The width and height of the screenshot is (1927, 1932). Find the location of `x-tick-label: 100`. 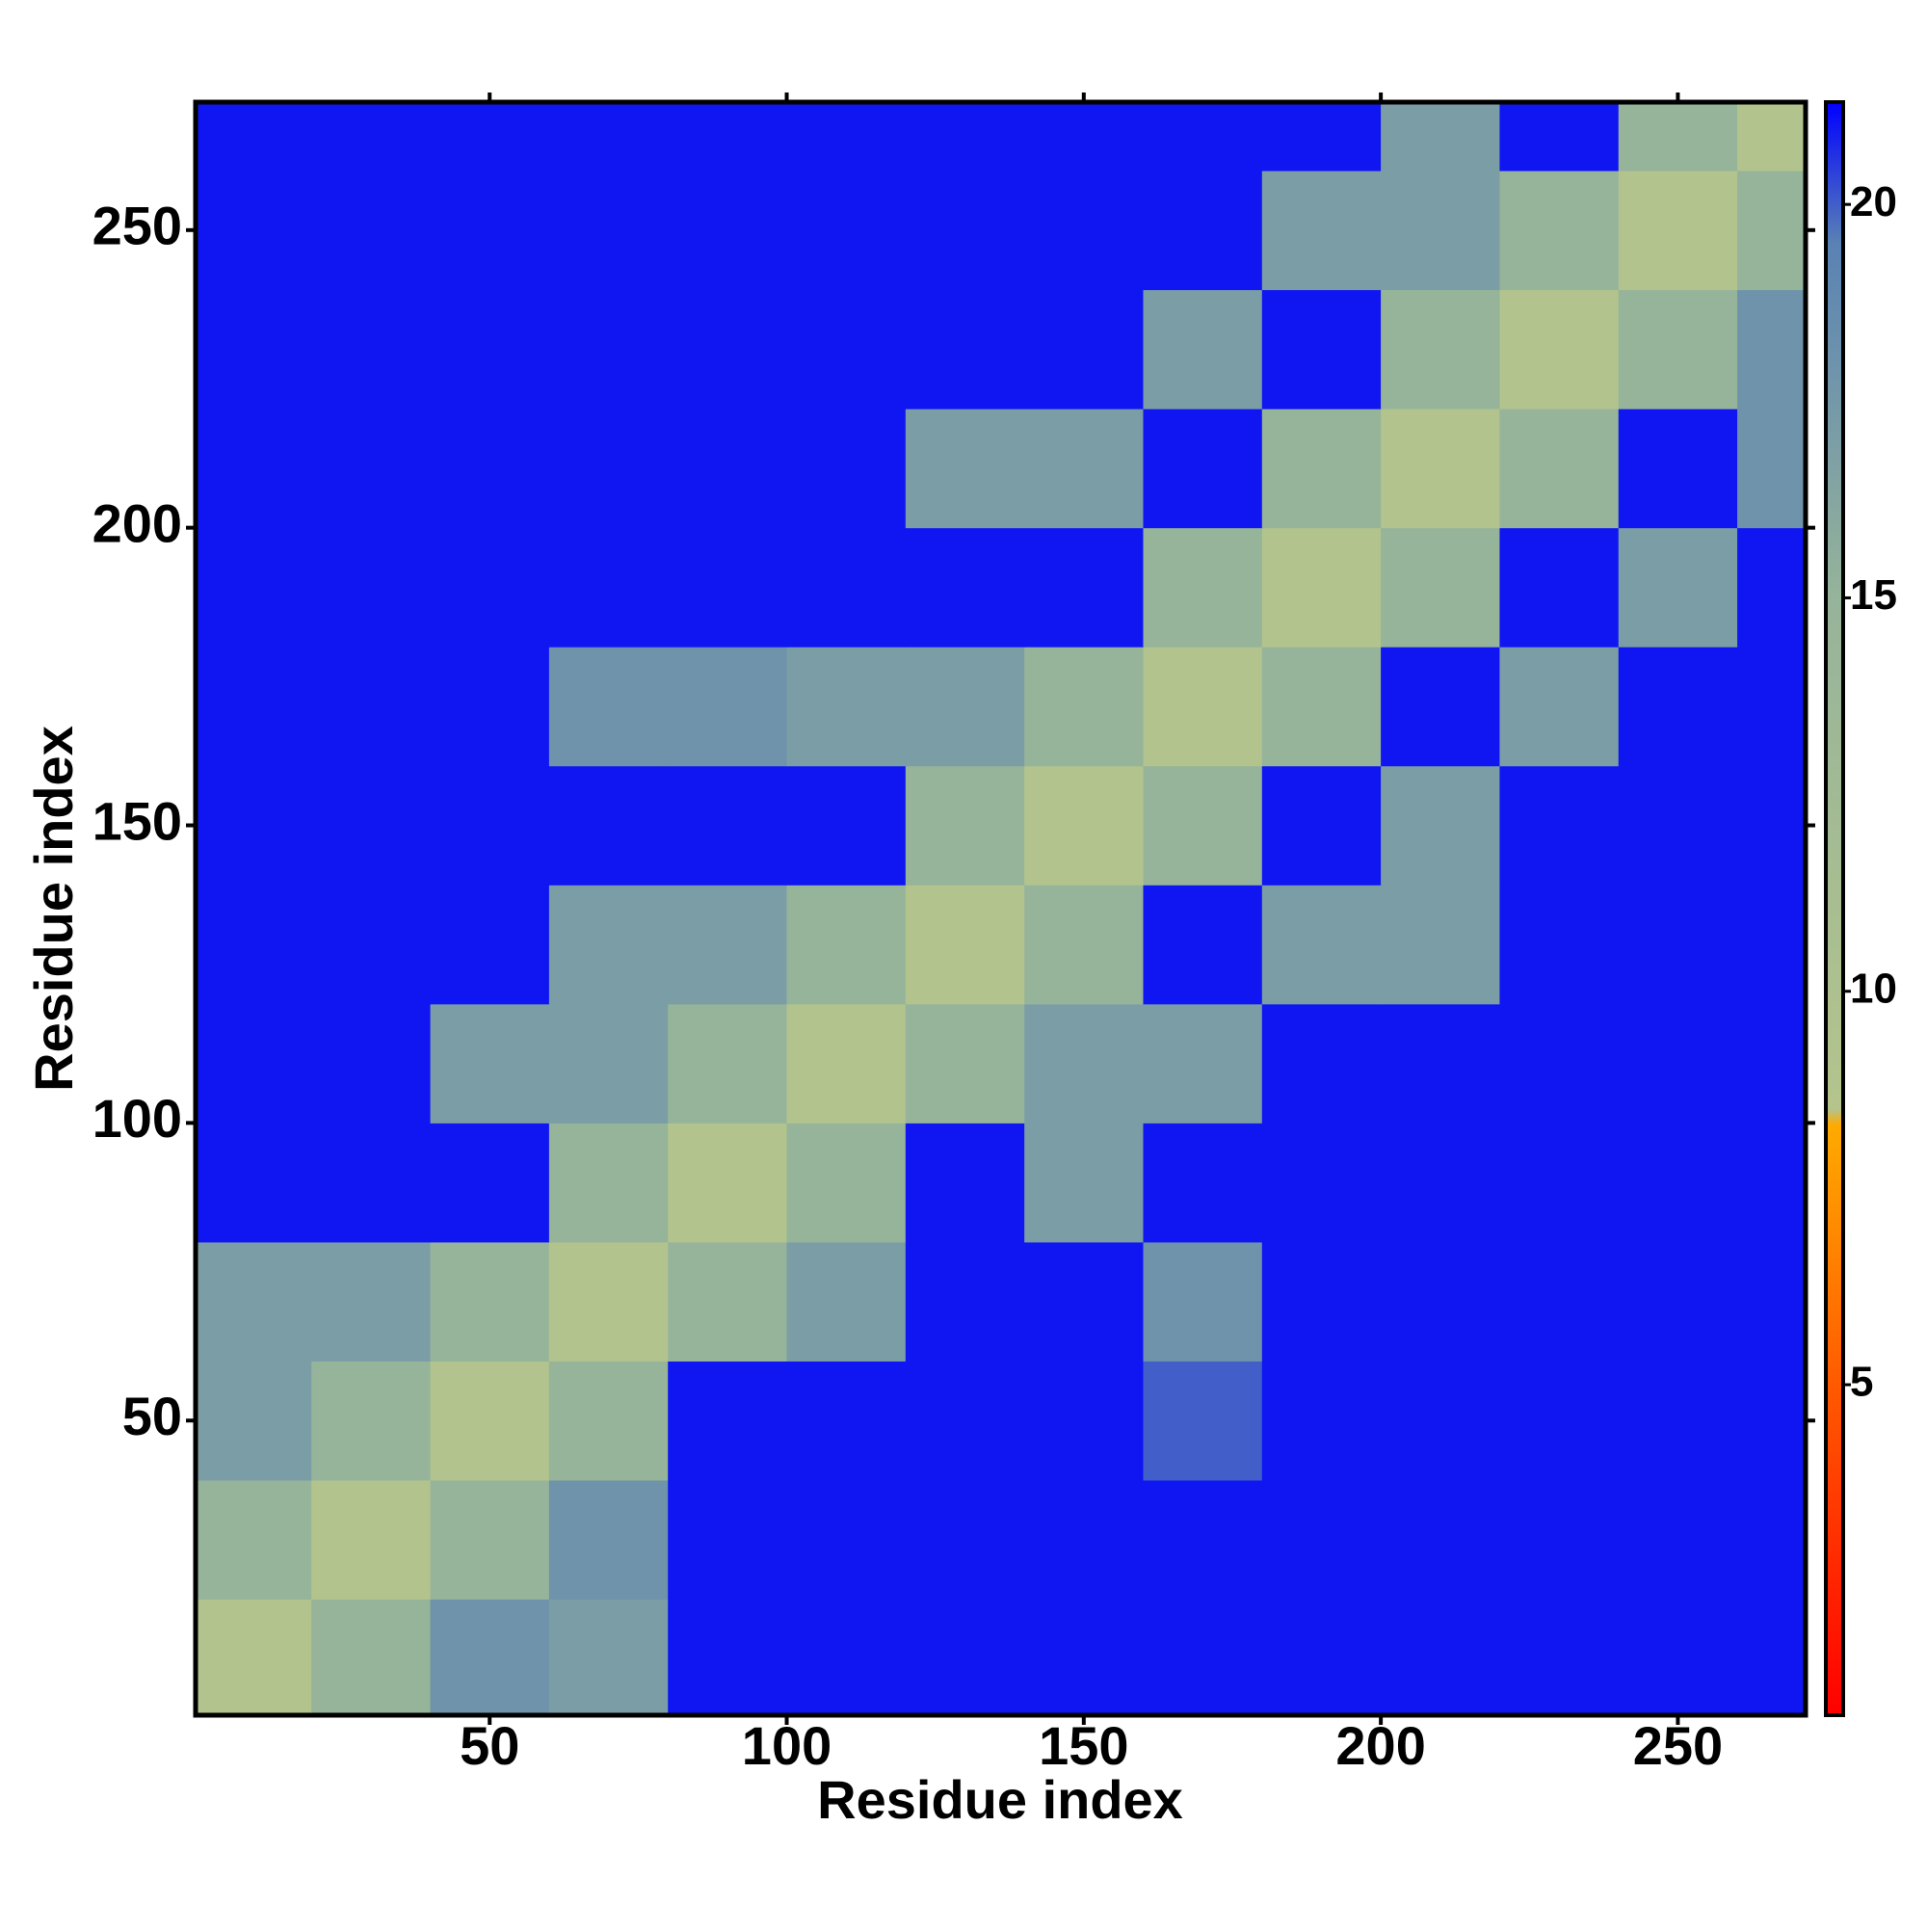

x-tick-label: 100 is located at coordinates (787, 1745).